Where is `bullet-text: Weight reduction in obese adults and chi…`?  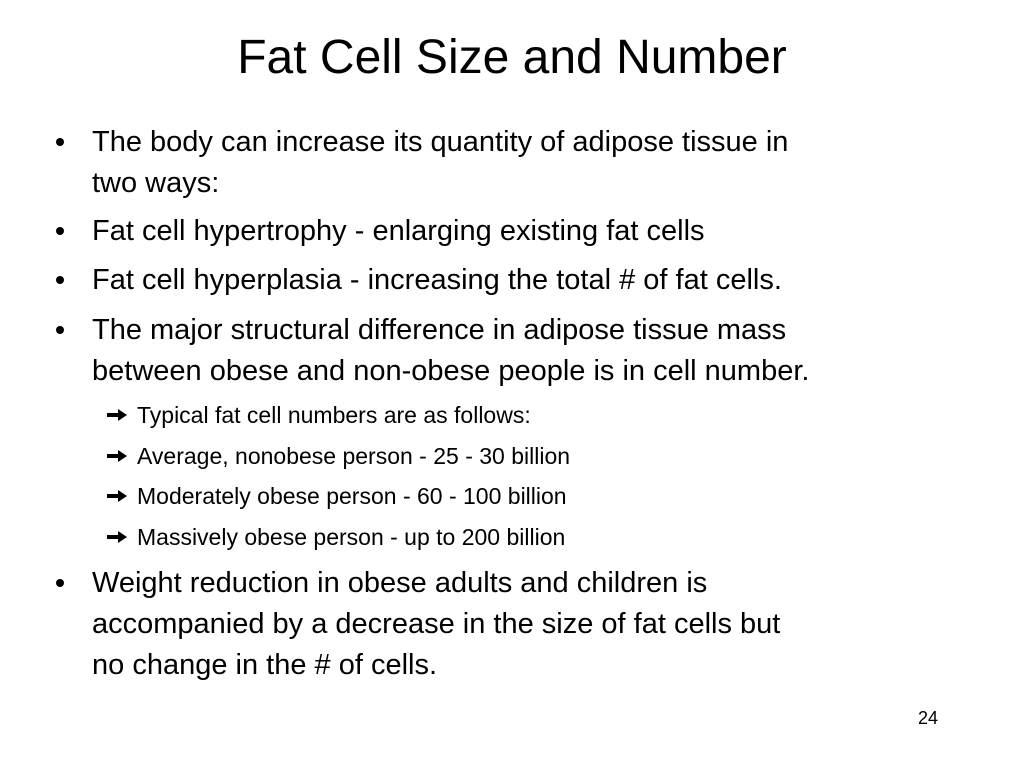 bullet-text: Weight reduction in obese adults and chi… is located at coordinates (400, 582).